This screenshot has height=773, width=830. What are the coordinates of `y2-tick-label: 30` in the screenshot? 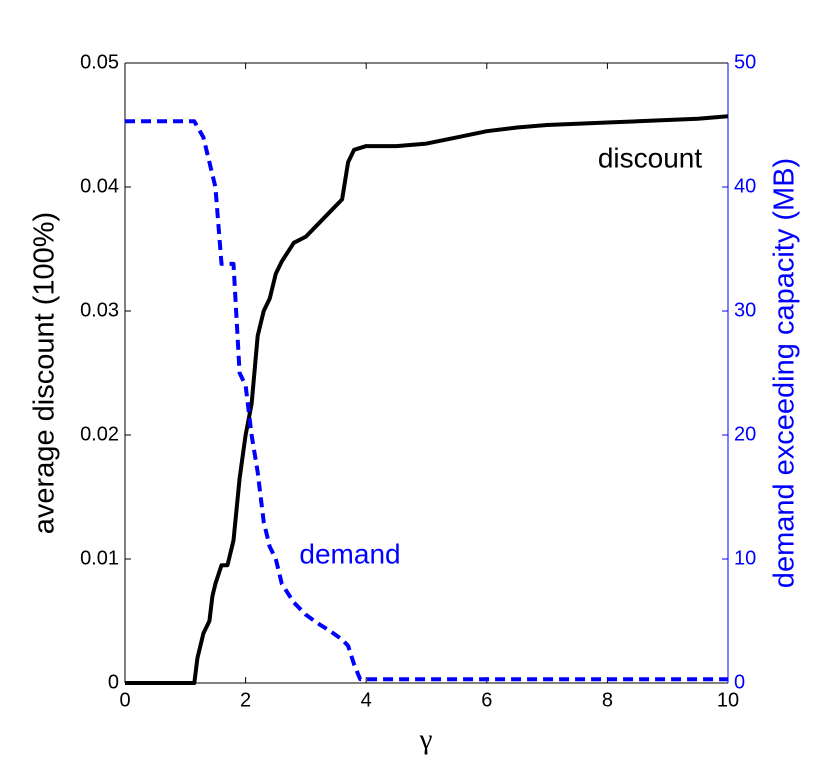 It's located at (745, 310).